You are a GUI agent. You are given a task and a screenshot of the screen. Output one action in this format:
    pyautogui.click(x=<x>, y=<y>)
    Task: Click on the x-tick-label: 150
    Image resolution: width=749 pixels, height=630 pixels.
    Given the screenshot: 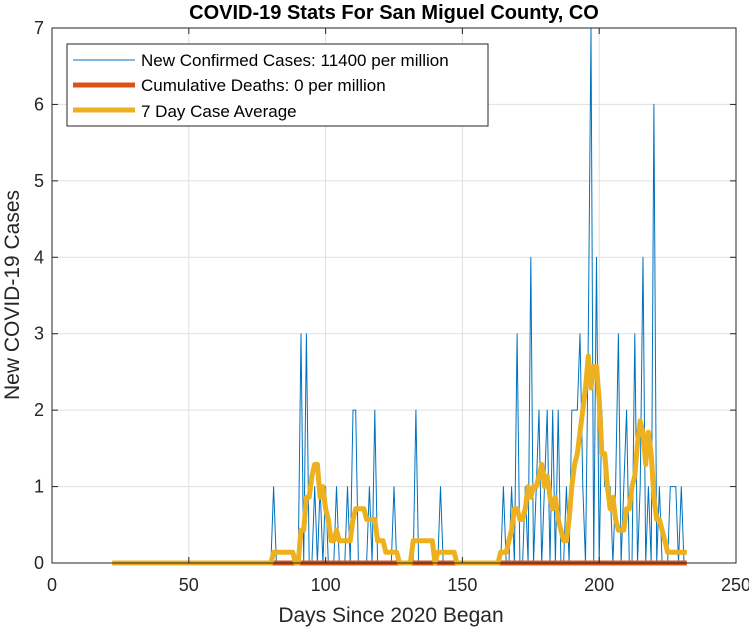 What is the action you would take?
    pyautogui.click(x=462, y=585)
    